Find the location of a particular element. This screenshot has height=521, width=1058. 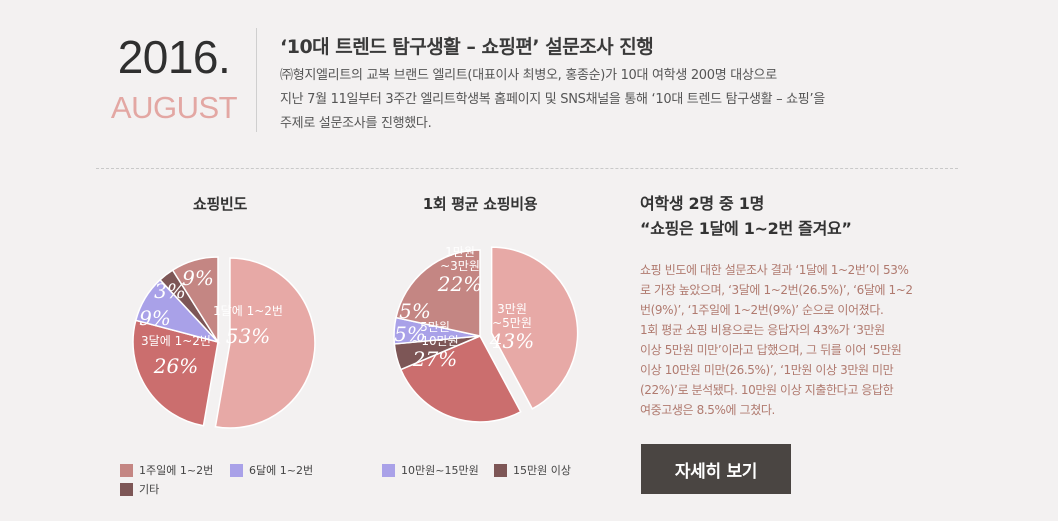

summary-line: 1회 평균 쇼핑 비용으로는 응답자의 43%가 ‘3만원 is located at coordinates (762, 330).